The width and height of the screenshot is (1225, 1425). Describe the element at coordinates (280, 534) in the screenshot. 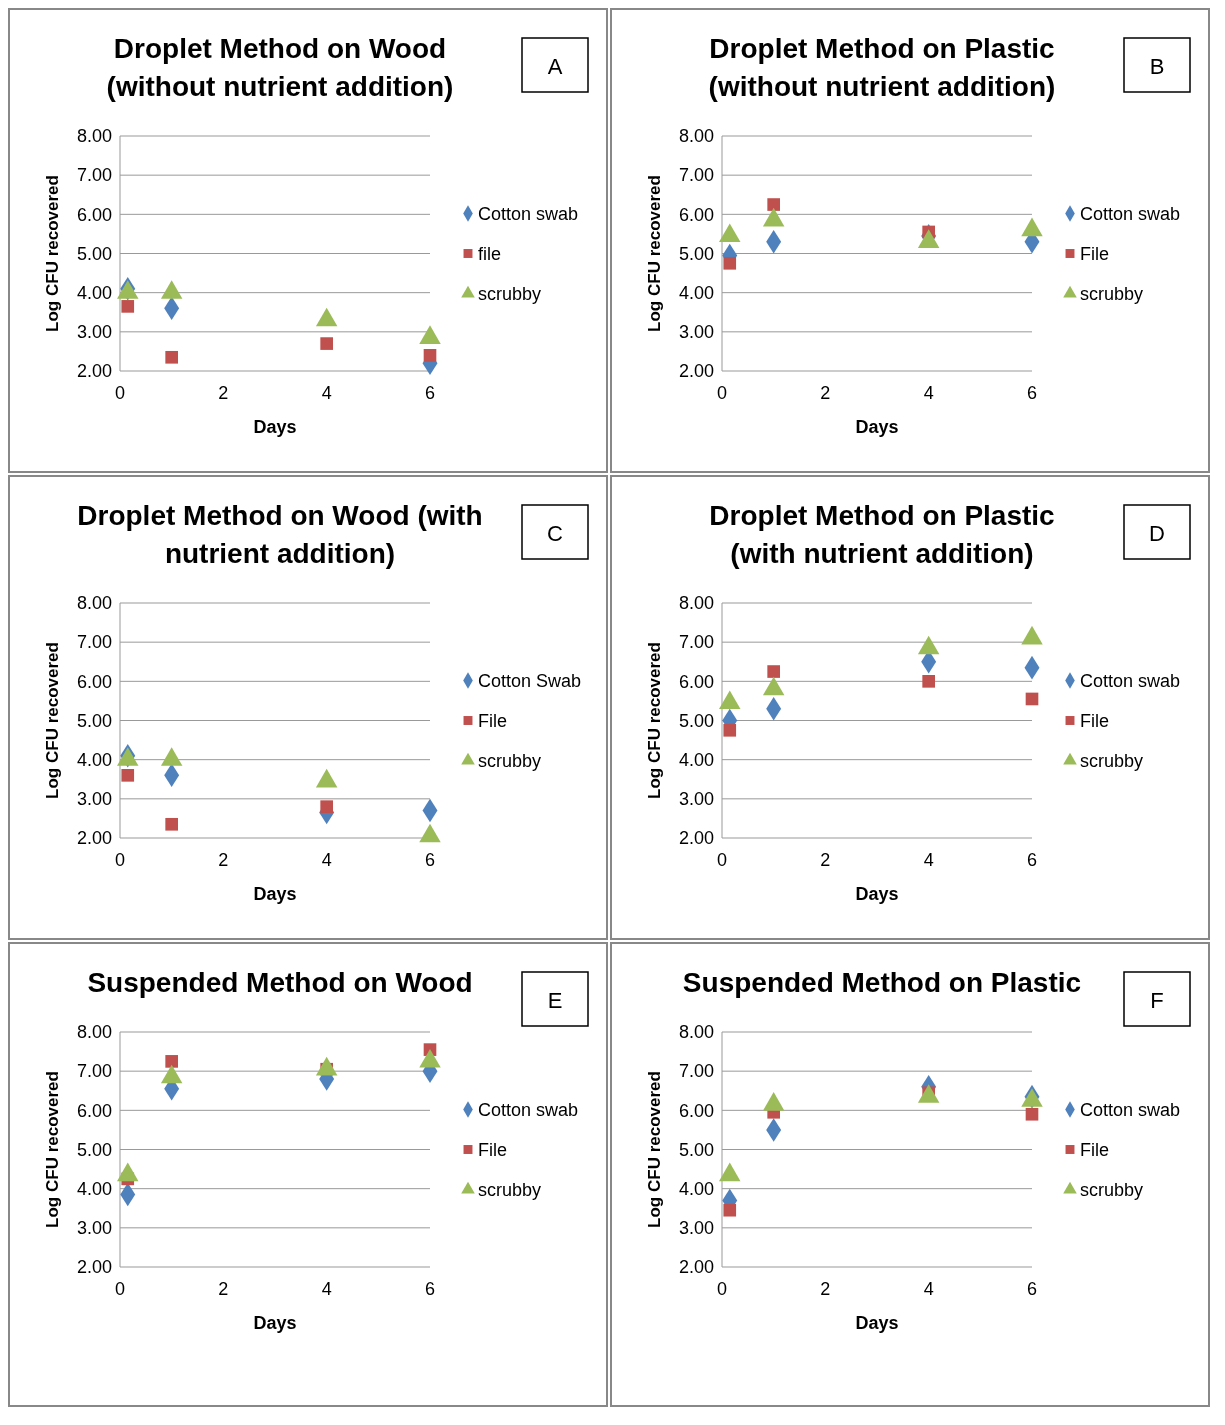

I see `chart-title: Droplet Method on Wood (with nutrient addition)` at that location.